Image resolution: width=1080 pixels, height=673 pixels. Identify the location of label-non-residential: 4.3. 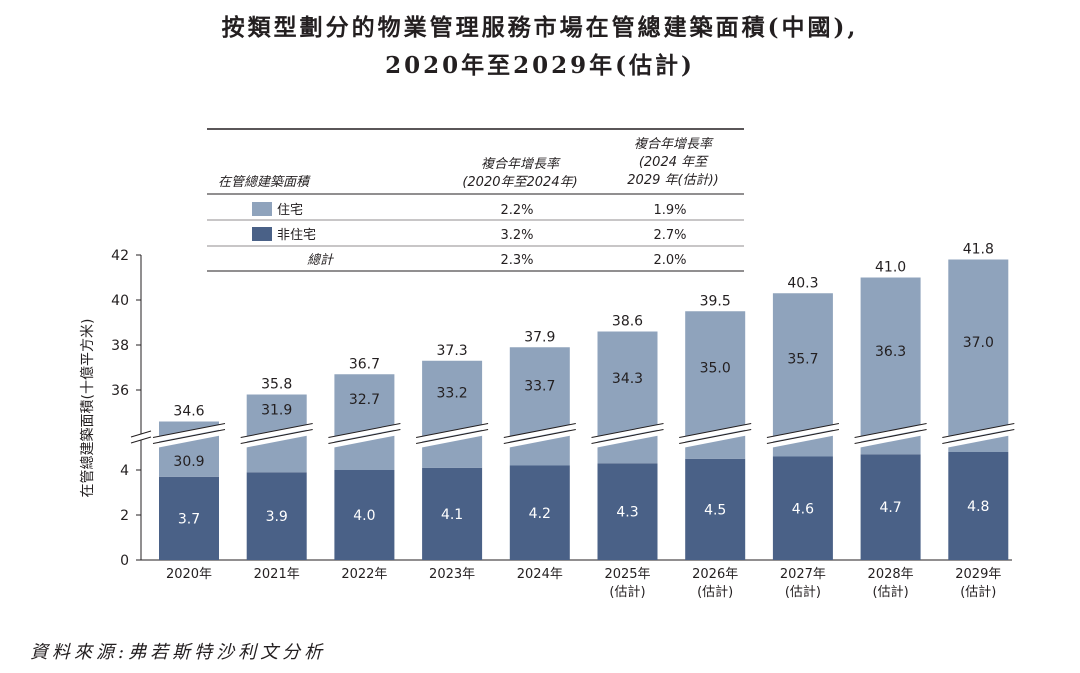
(627, 513).